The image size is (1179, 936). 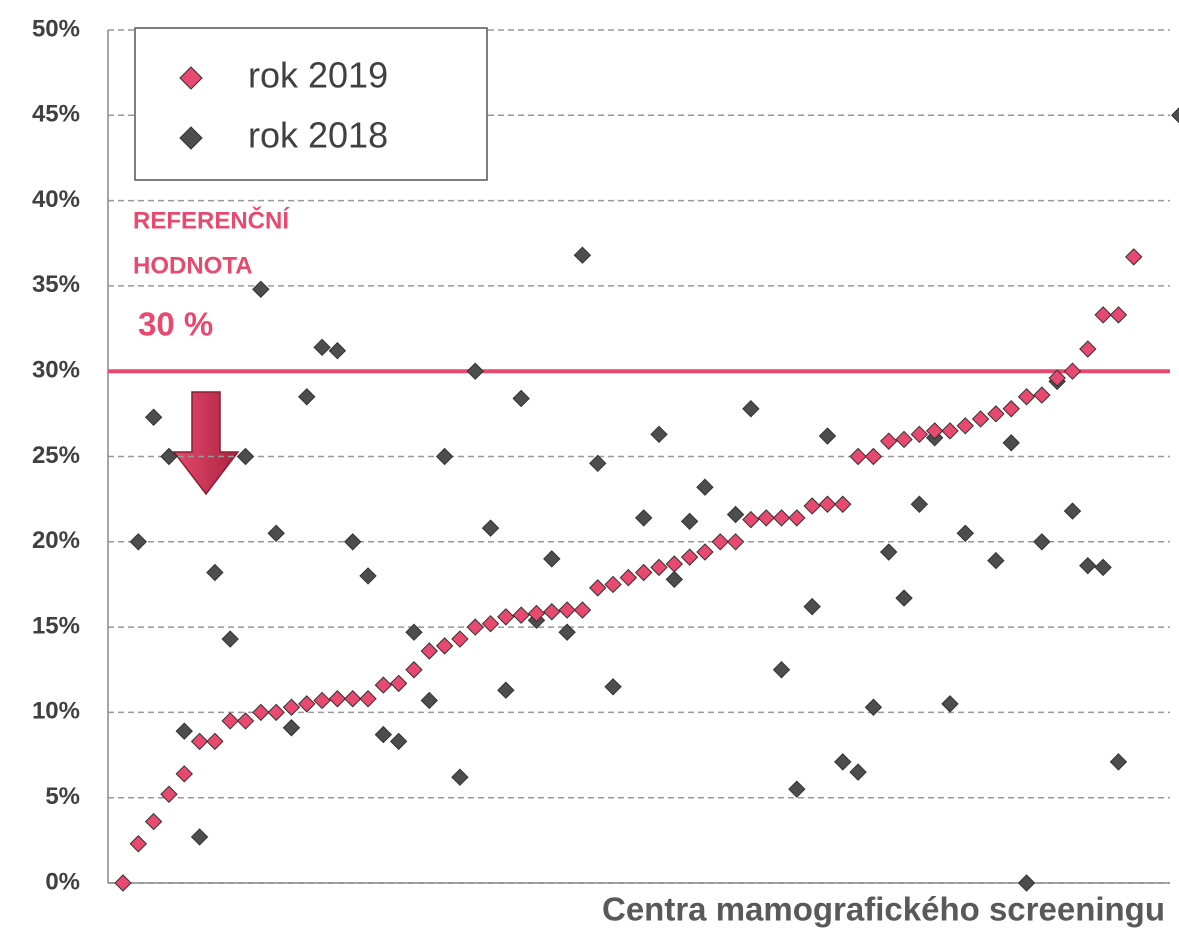 What do you see at coordinates (56, 199) in the screenshot?
I see `y-tick-label: 40%` at bounding box center [56, 199].